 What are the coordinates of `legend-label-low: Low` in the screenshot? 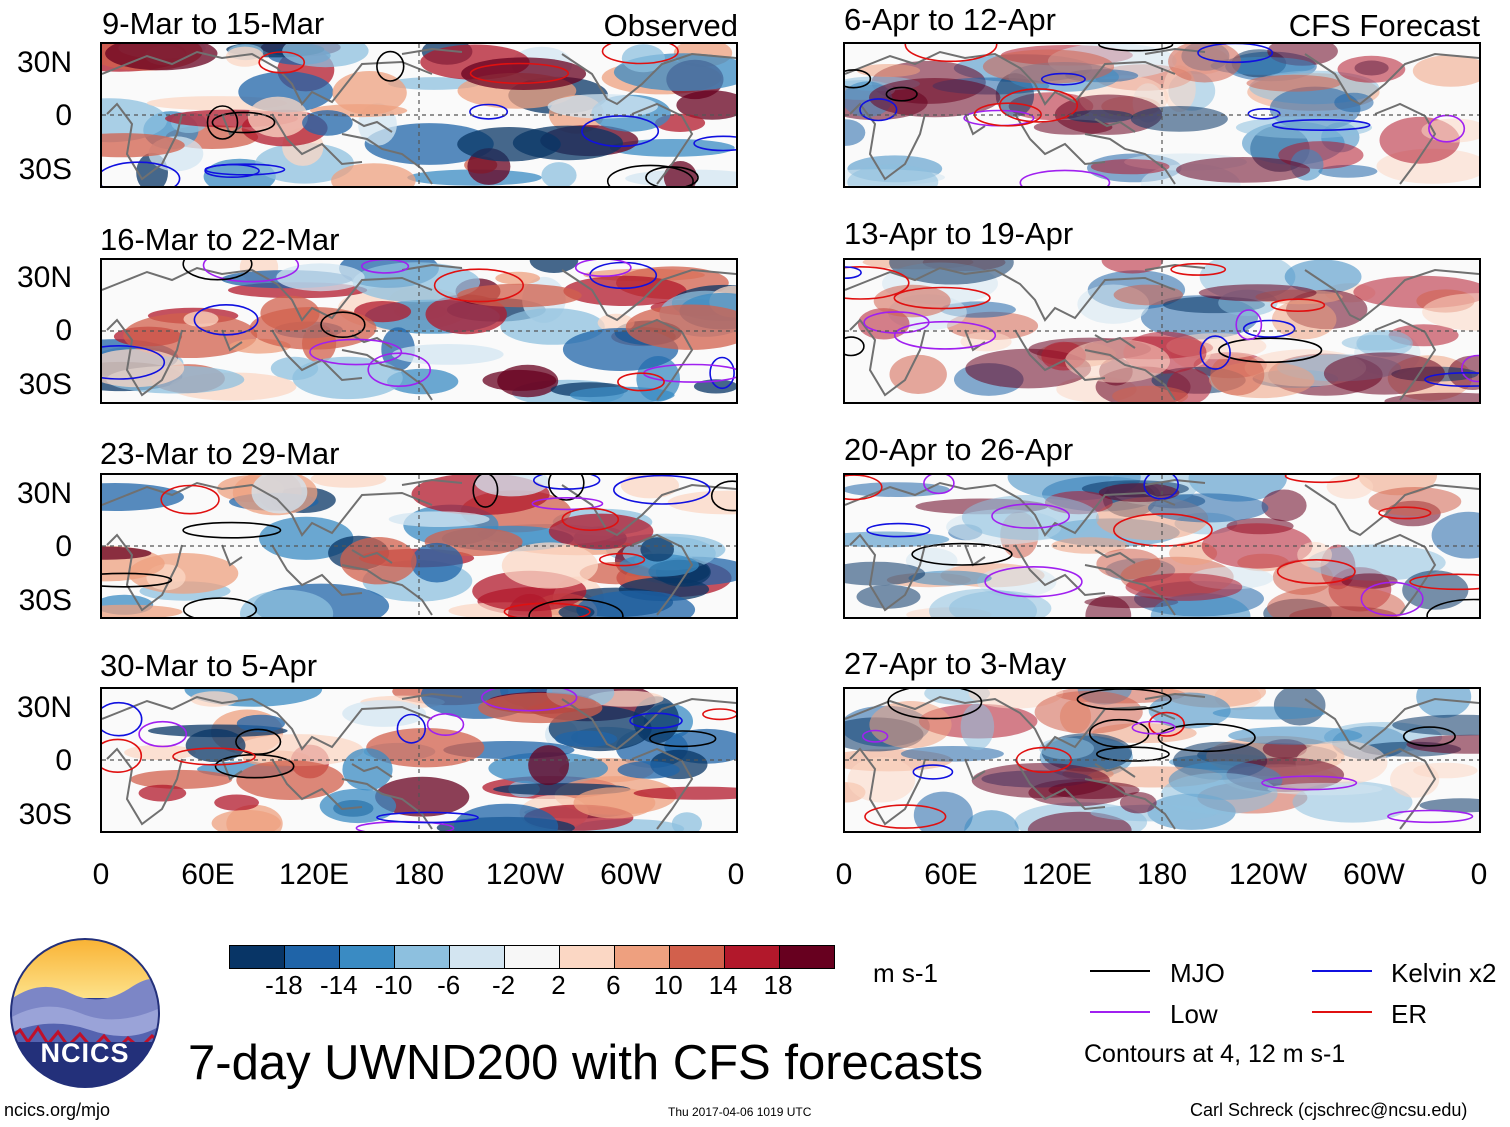 It's located at (1194, 1014).